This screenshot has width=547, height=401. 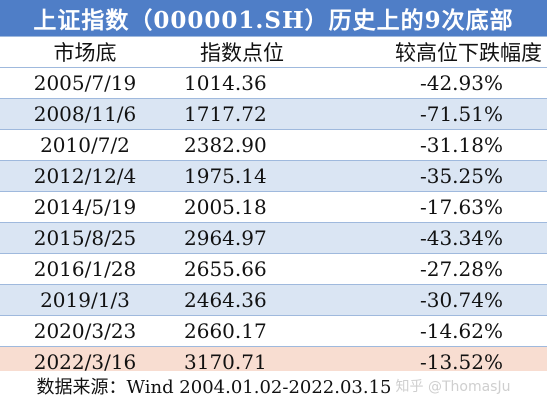 I want to click on cell-drop: -42.93%, so click(x=468, y=83).